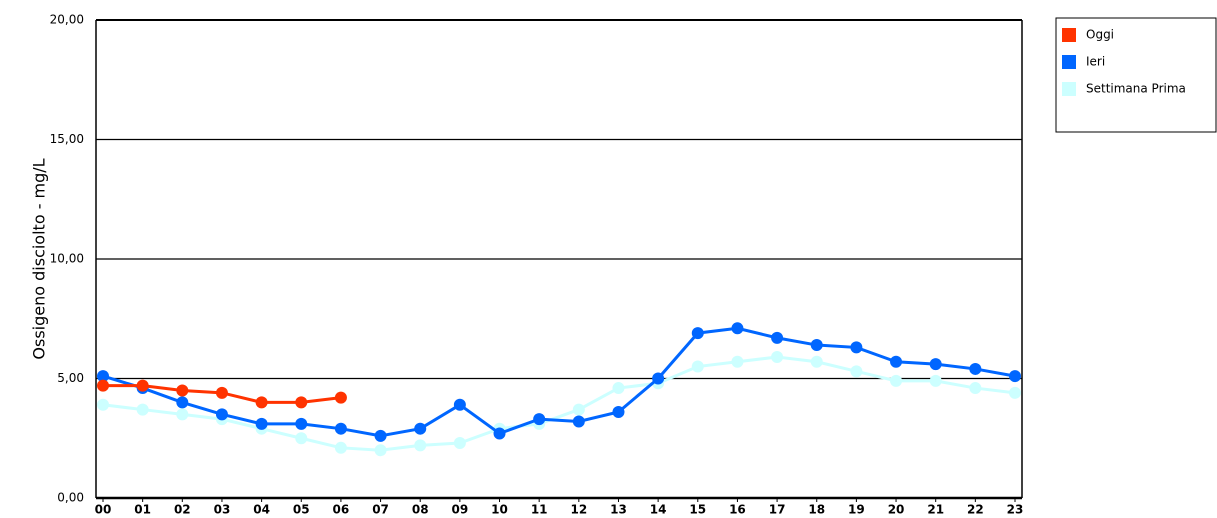  I want to click on y-tick-label: 20,00, so click(67, 20).